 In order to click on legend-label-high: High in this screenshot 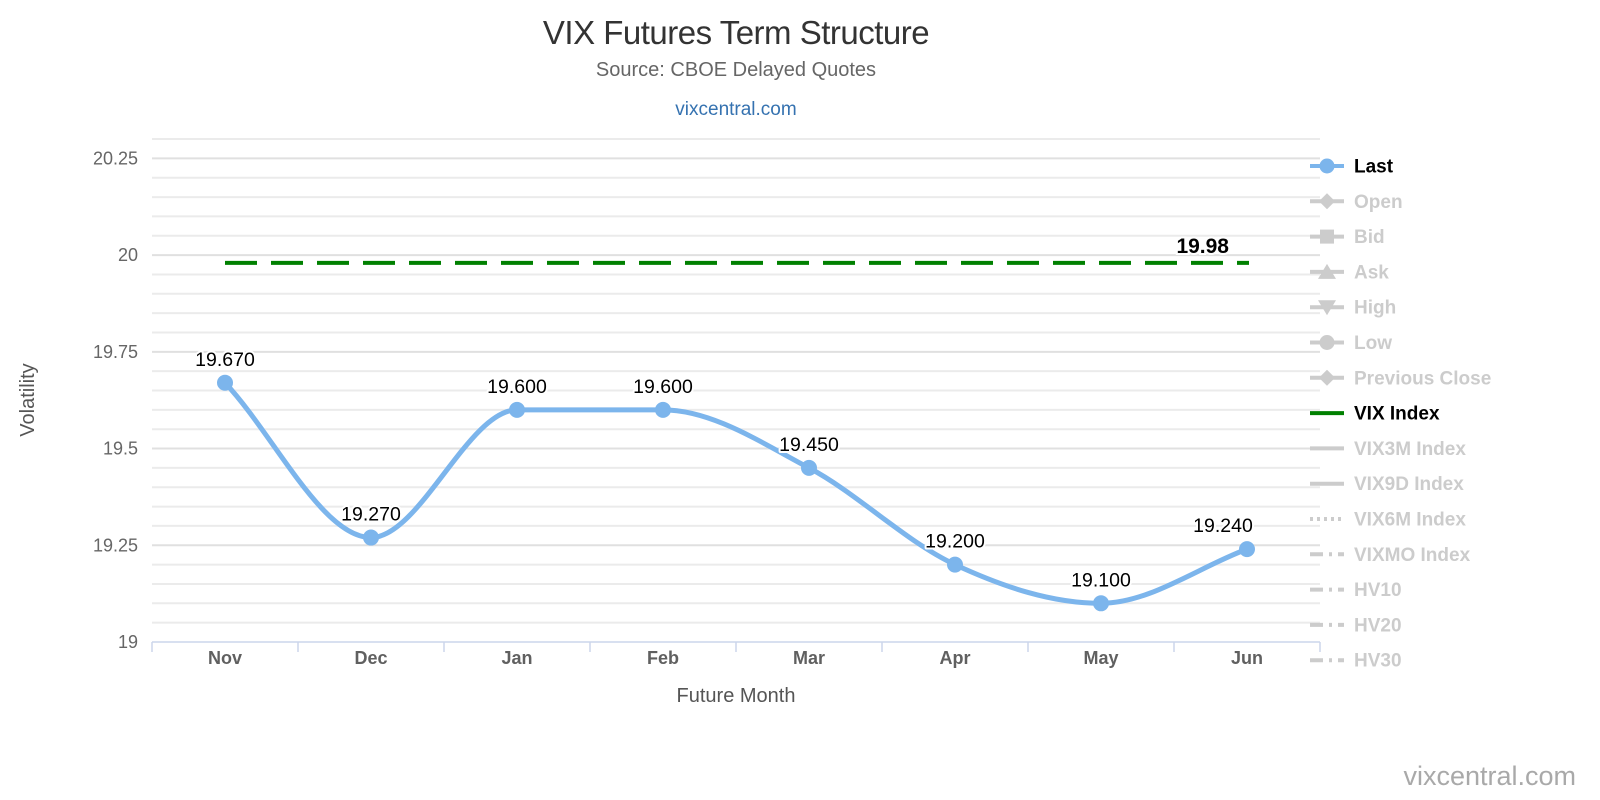, I will do `click(1375, 308)`.